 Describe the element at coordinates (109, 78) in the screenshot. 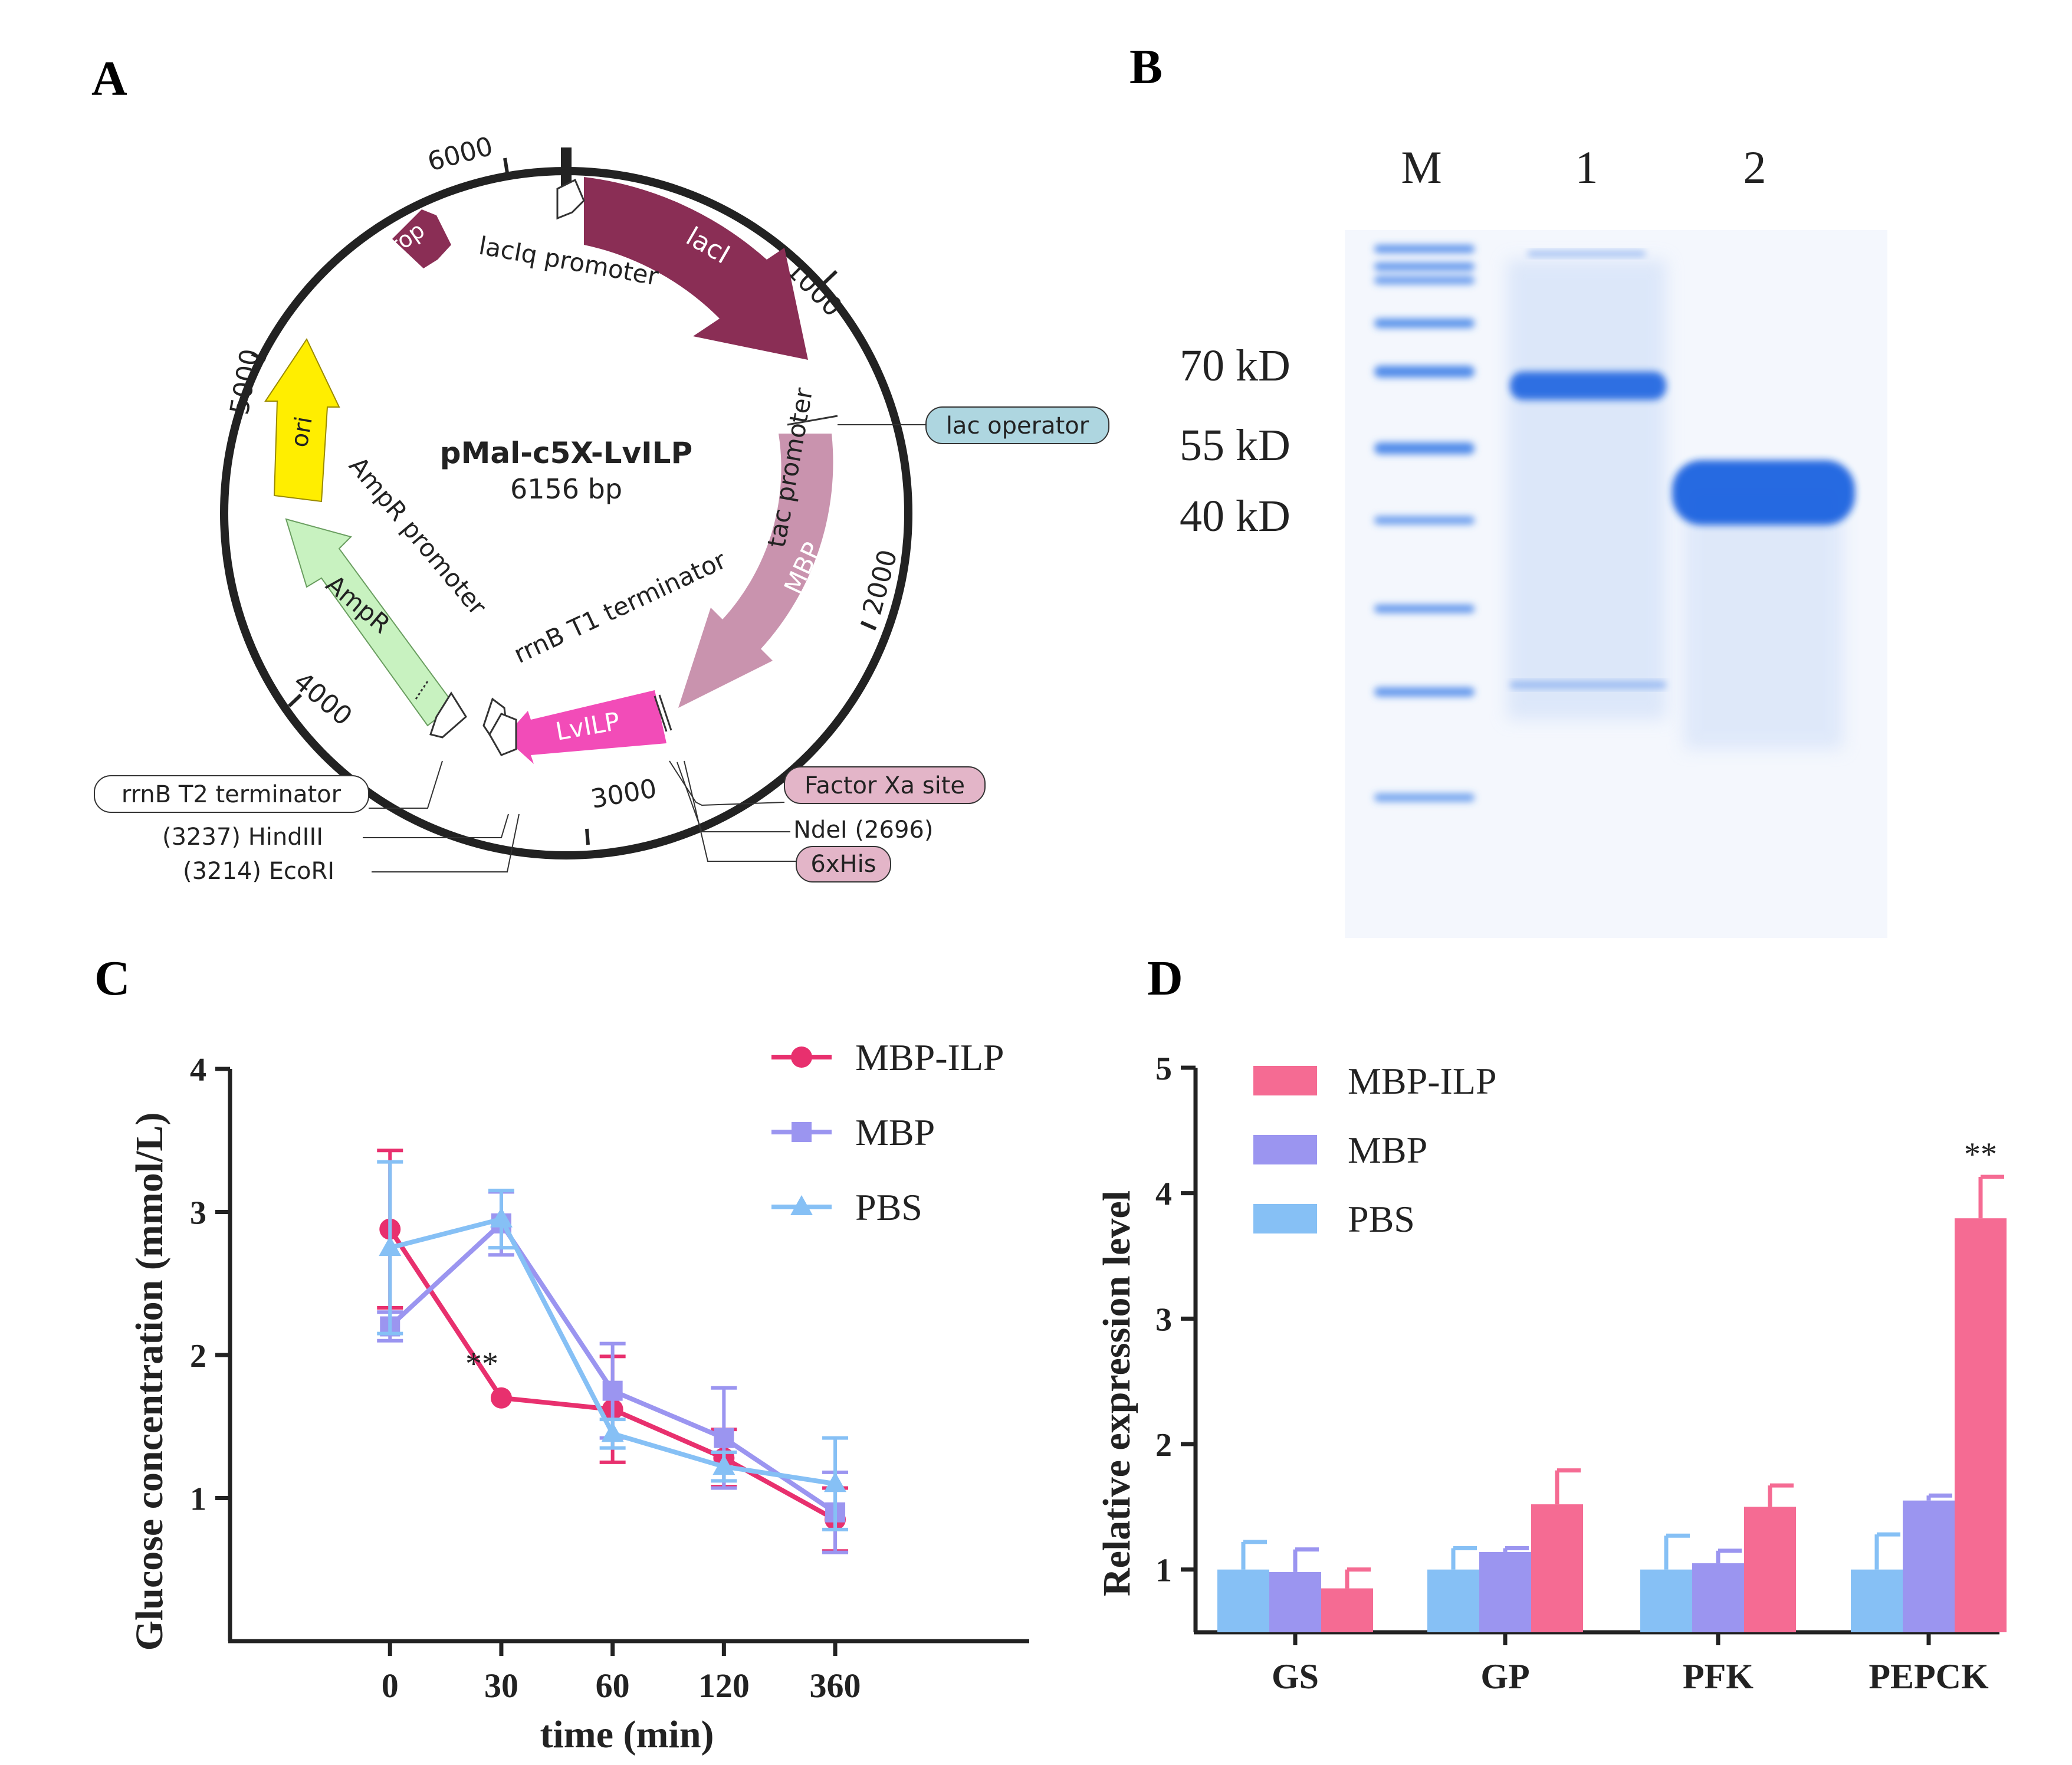

I see `panel-letter-a: A` at that location.